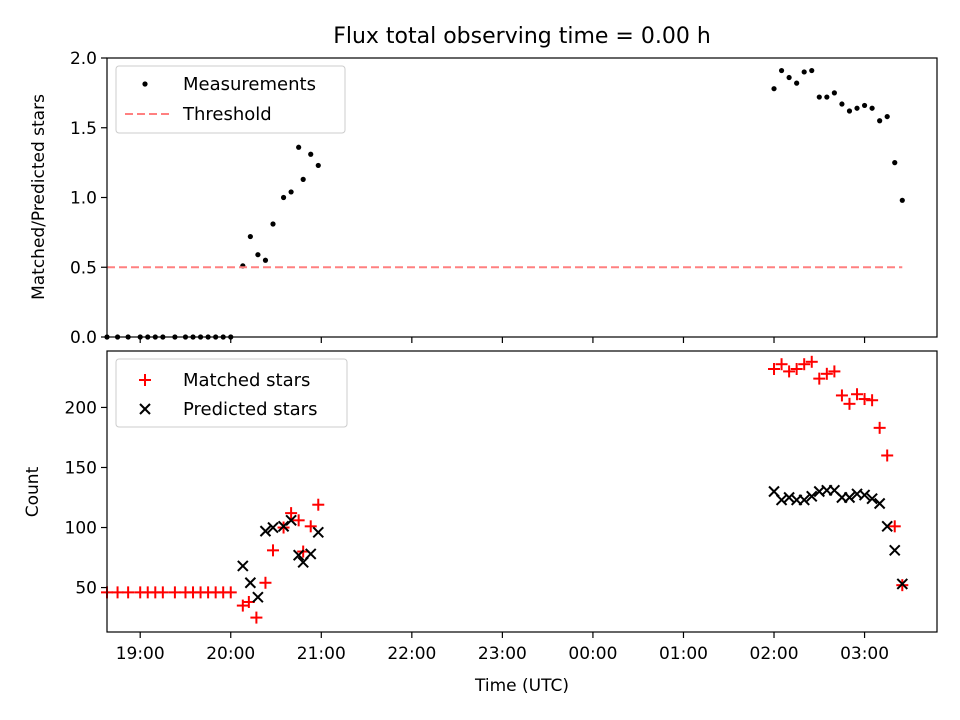  I want to click on x-tick-label: 02:00, so click(774, 654).